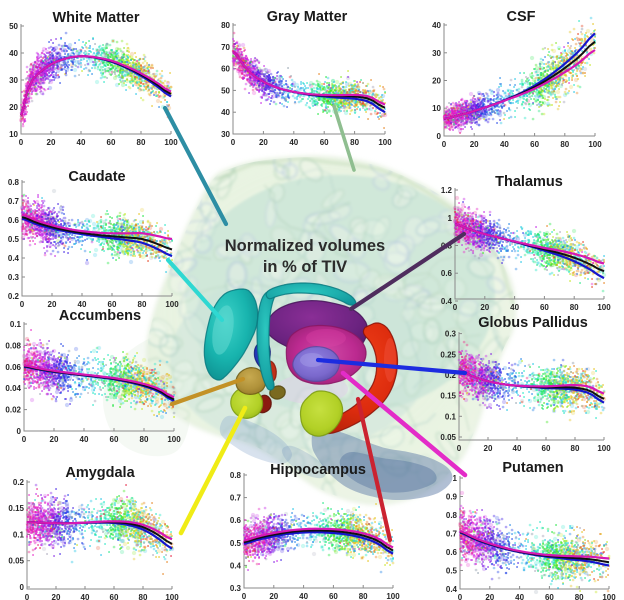  I want to click on svg-text: Gray Matter, so click(307, 17).